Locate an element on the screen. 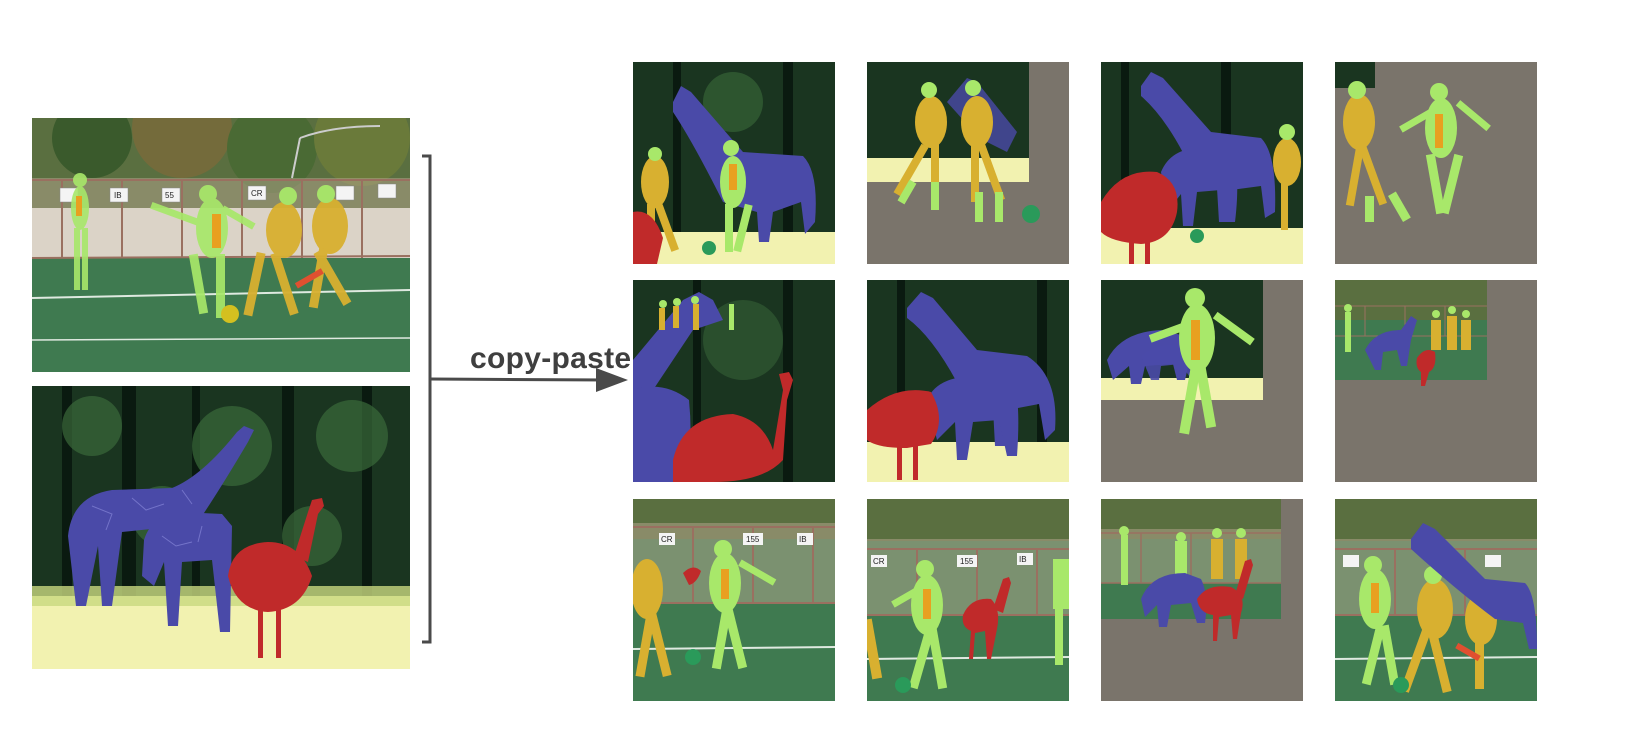  copy-paste-arrow-shaft is located at coordinates (519, 379).